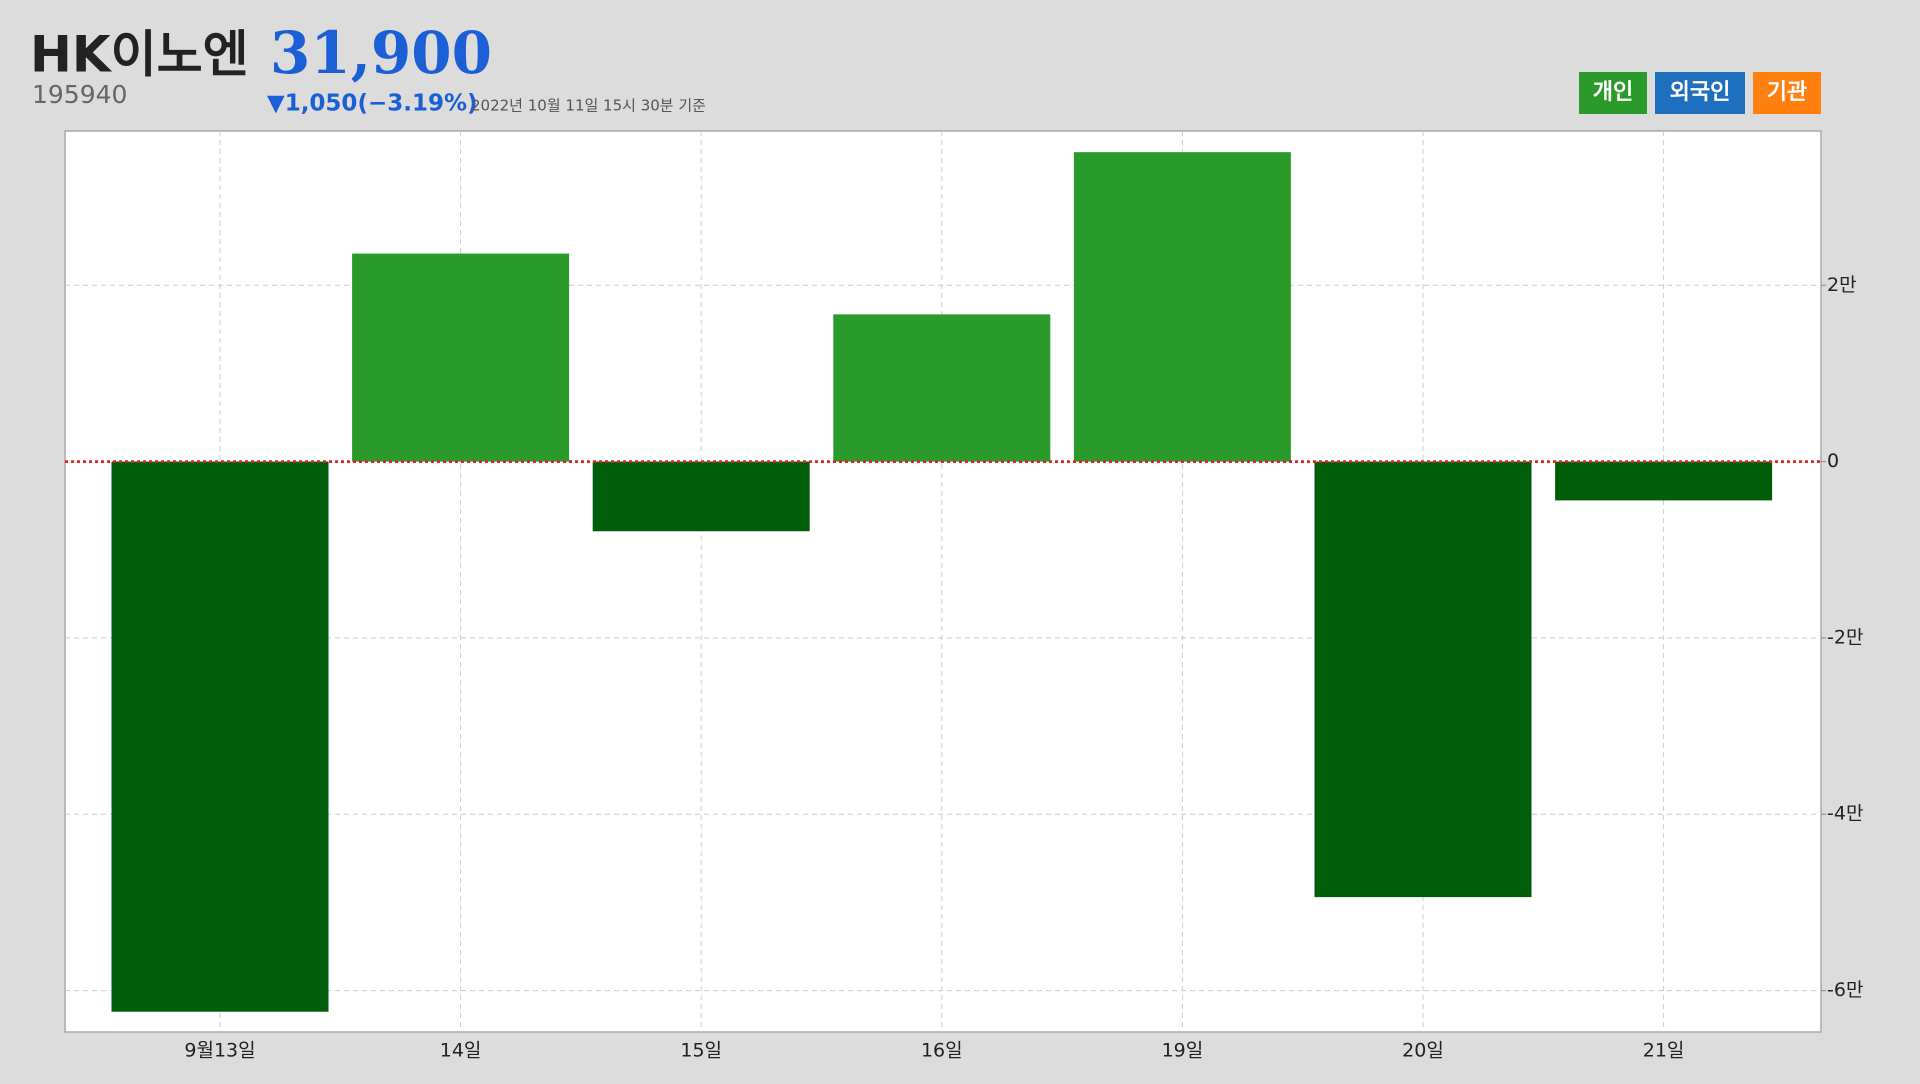 The width and height of the screenshot is (1920, 1084). What do you see at coordinates (1845, 814) in the screenshot?
I see `y-tick-label: -4만` at bounding box center [1845, 814].